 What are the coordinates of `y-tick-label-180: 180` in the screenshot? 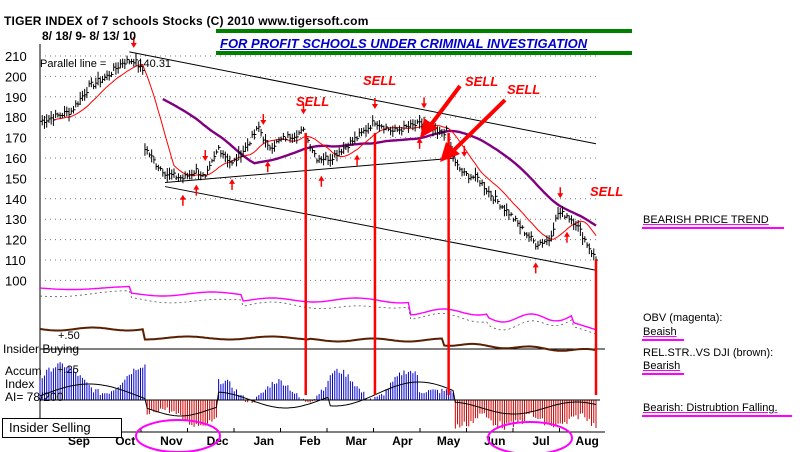 It's located at (16, 117).